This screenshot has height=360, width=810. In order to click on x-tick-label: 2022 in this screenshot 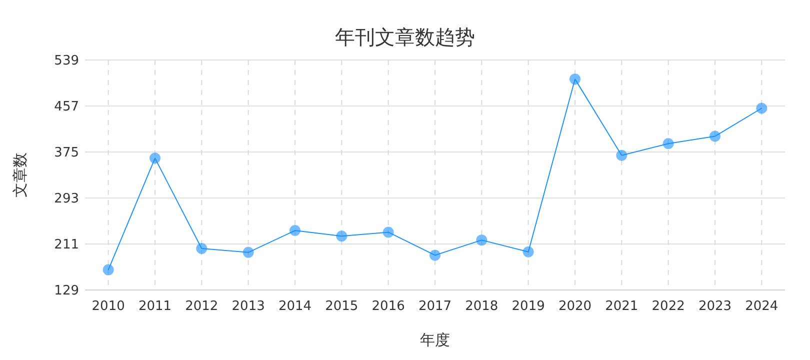, I will do `click(668, 306)`.